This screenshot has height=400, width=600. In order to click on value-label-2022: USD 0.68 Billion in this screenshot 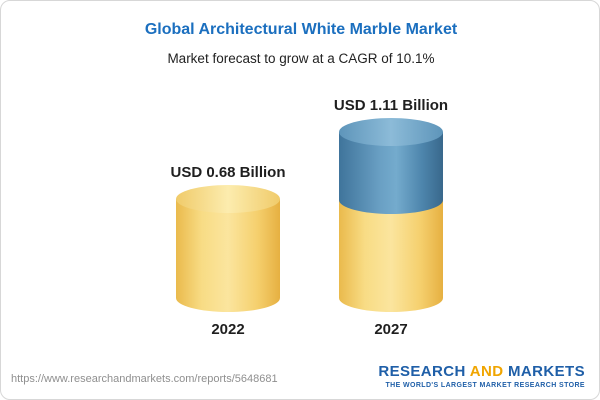, I will do `click(228, 172)`.